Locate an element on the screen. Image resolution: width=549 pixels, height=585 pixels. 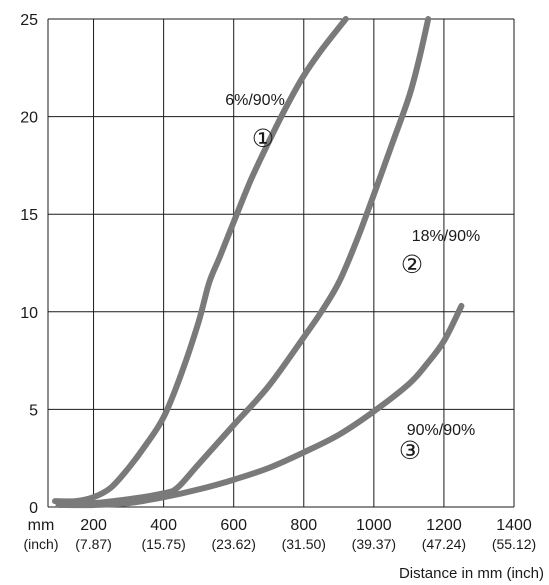
x-tick-sublabel: (31.50) is located at coordinates (304, 544).